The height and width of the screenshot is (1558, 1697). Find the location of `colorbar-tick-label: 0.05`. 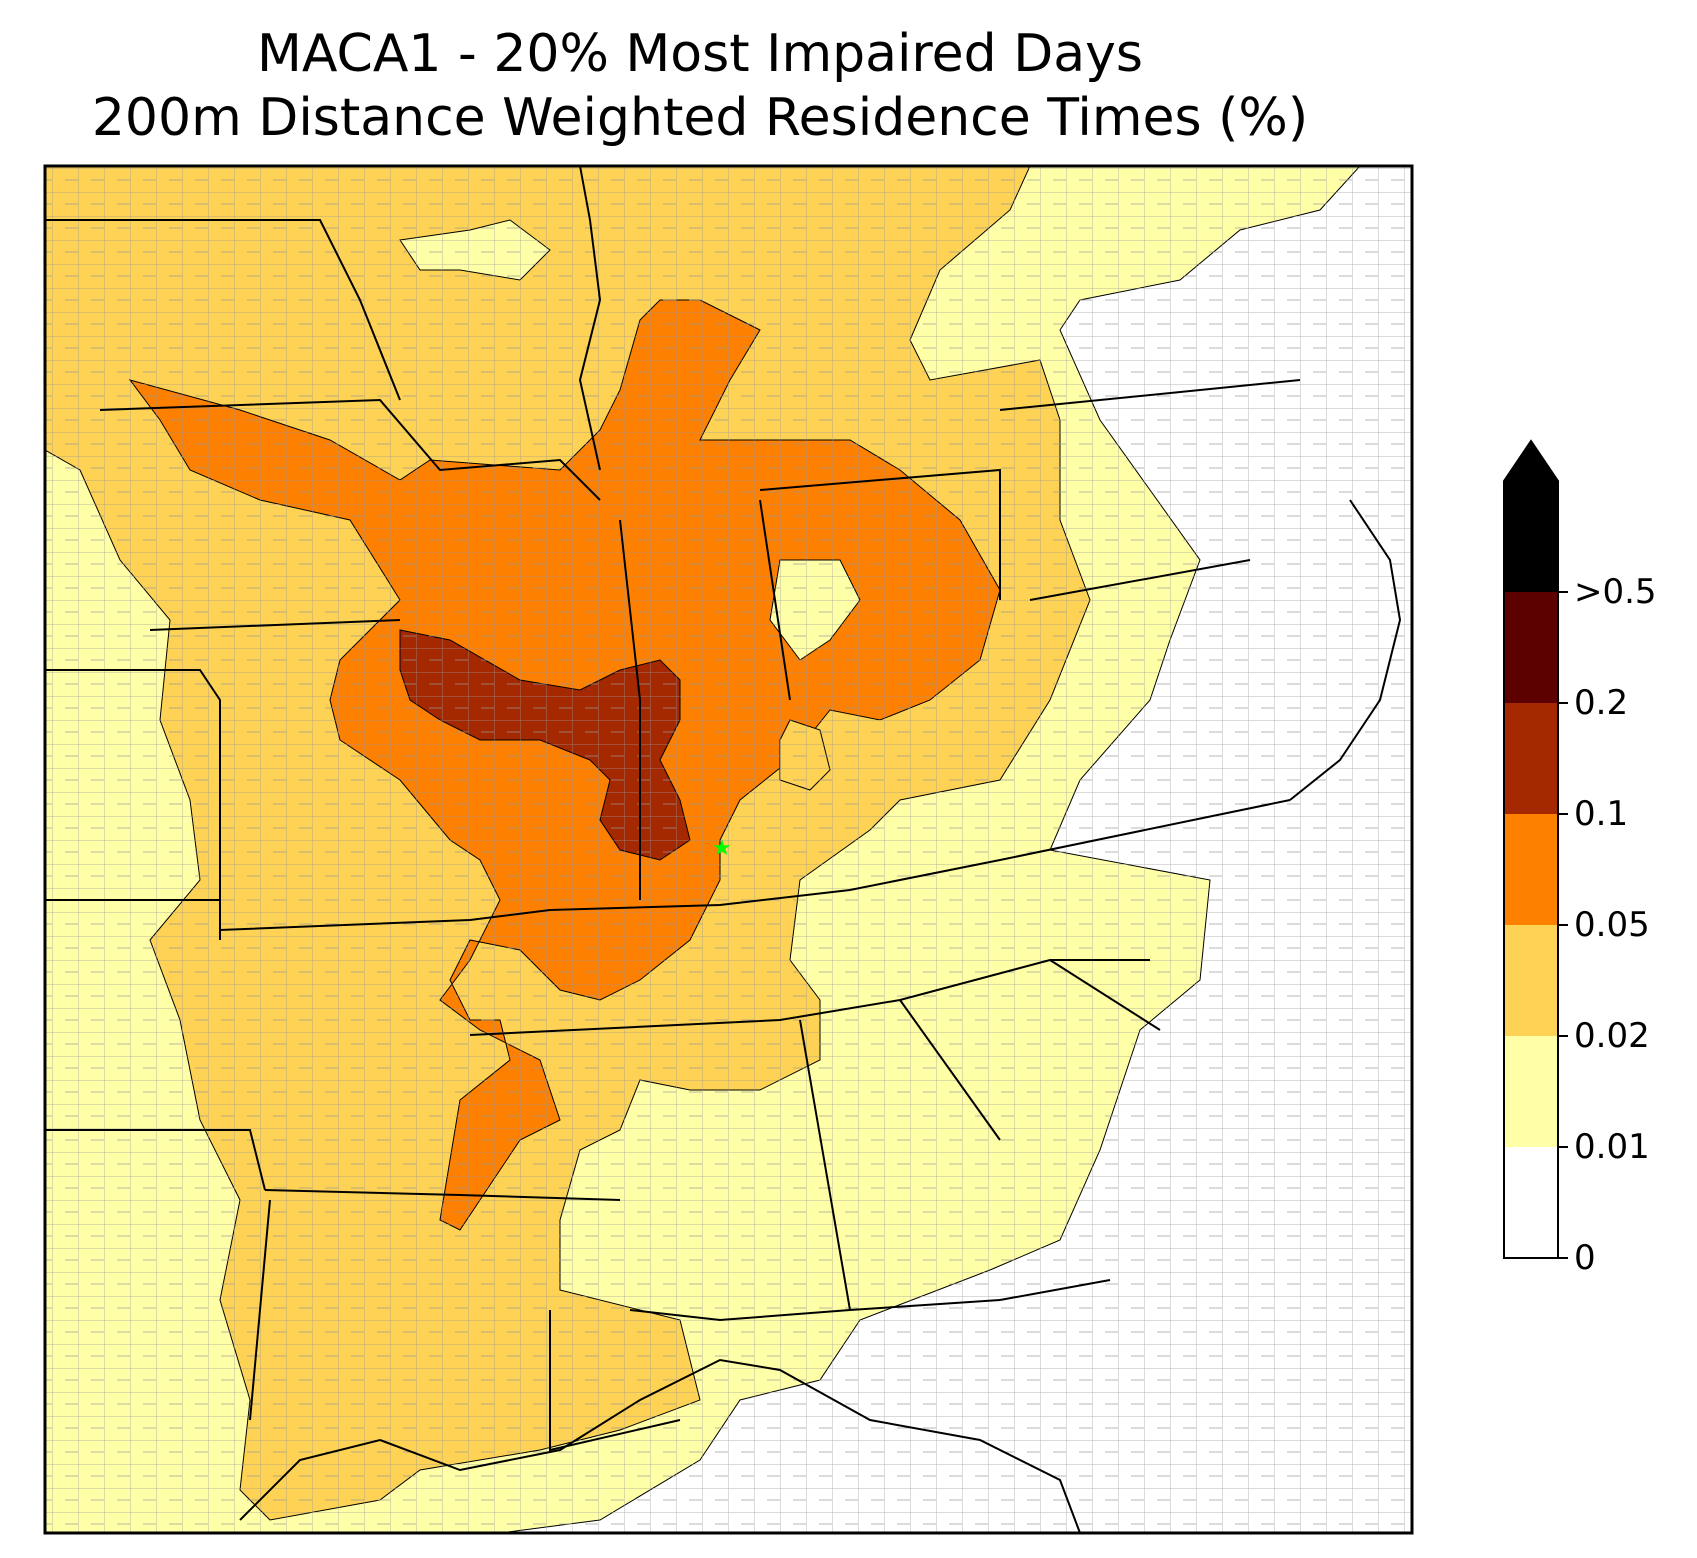

colorbar-tick-label: 0.05 is located at coordinates (1612, 925).